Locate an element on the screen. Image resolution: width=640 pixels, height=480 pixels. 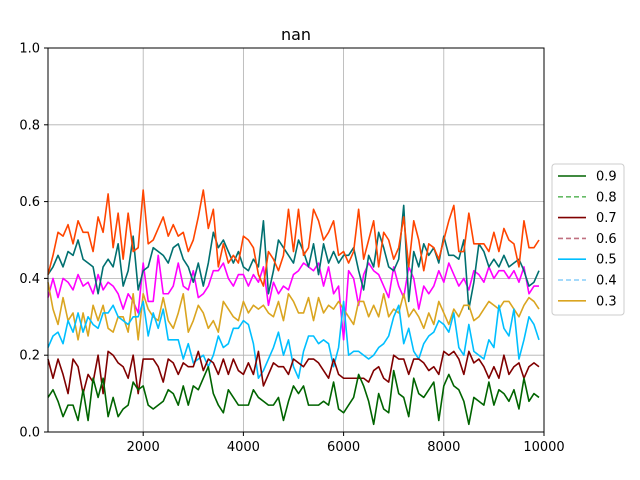
x-tick-label: 6000 is located at coordinates (343, 447).